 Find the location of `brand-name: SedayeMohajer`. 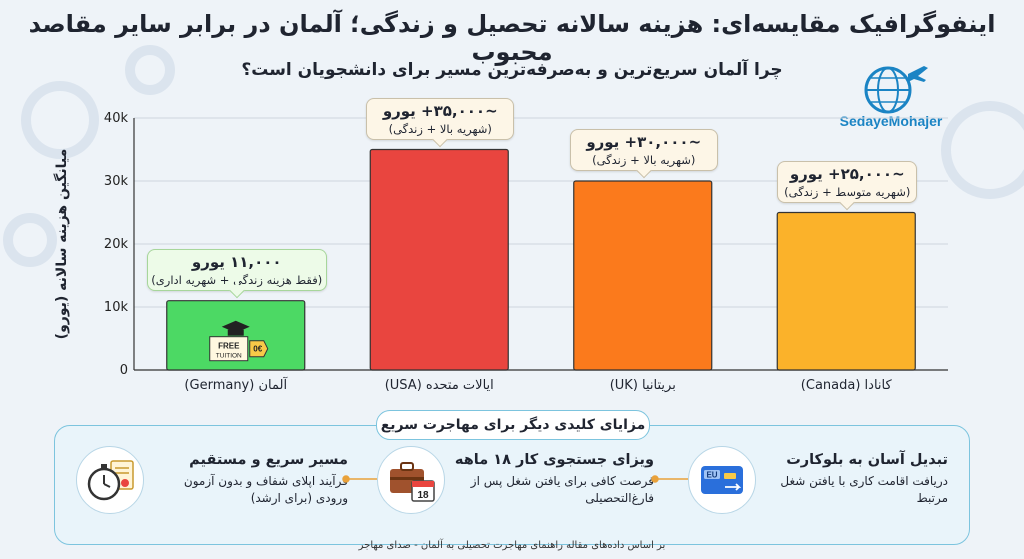

brand-name: SedayeMohajer is located at coordinates (891, 121).